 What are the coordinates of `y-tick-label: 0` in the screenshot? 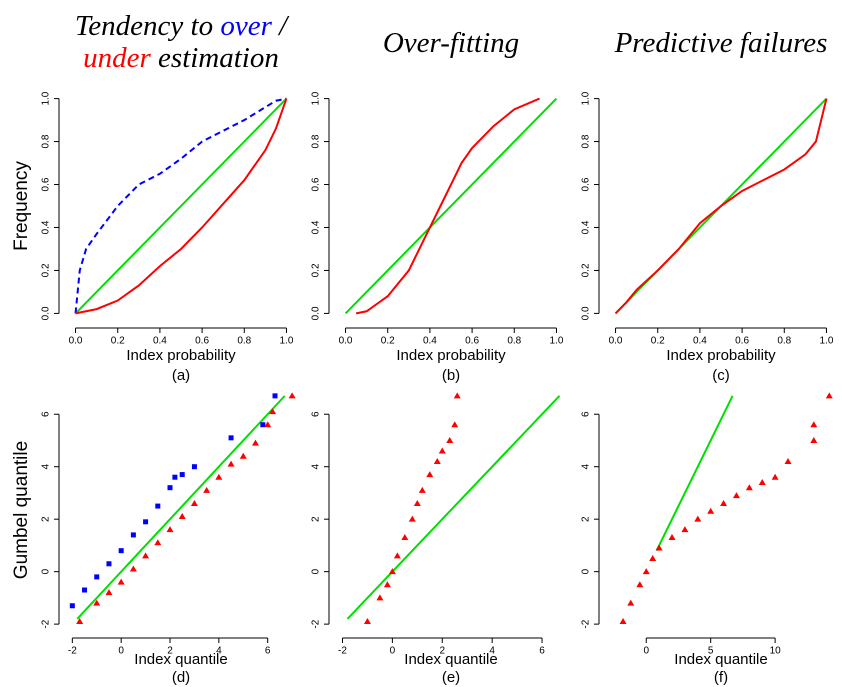 It's located at (316, 571).